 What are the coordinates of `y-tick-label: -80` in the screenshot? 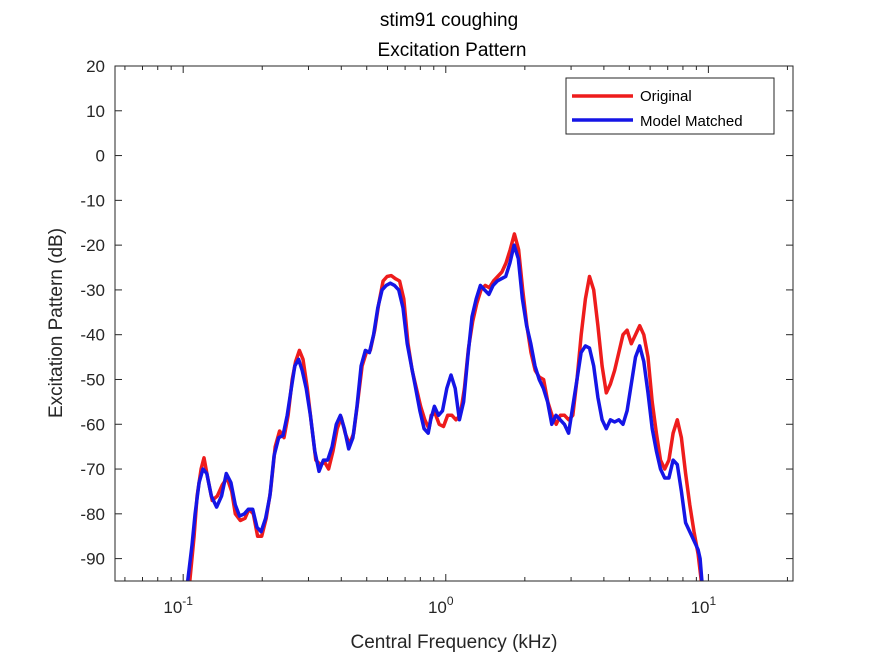 It's located at (92, 514).